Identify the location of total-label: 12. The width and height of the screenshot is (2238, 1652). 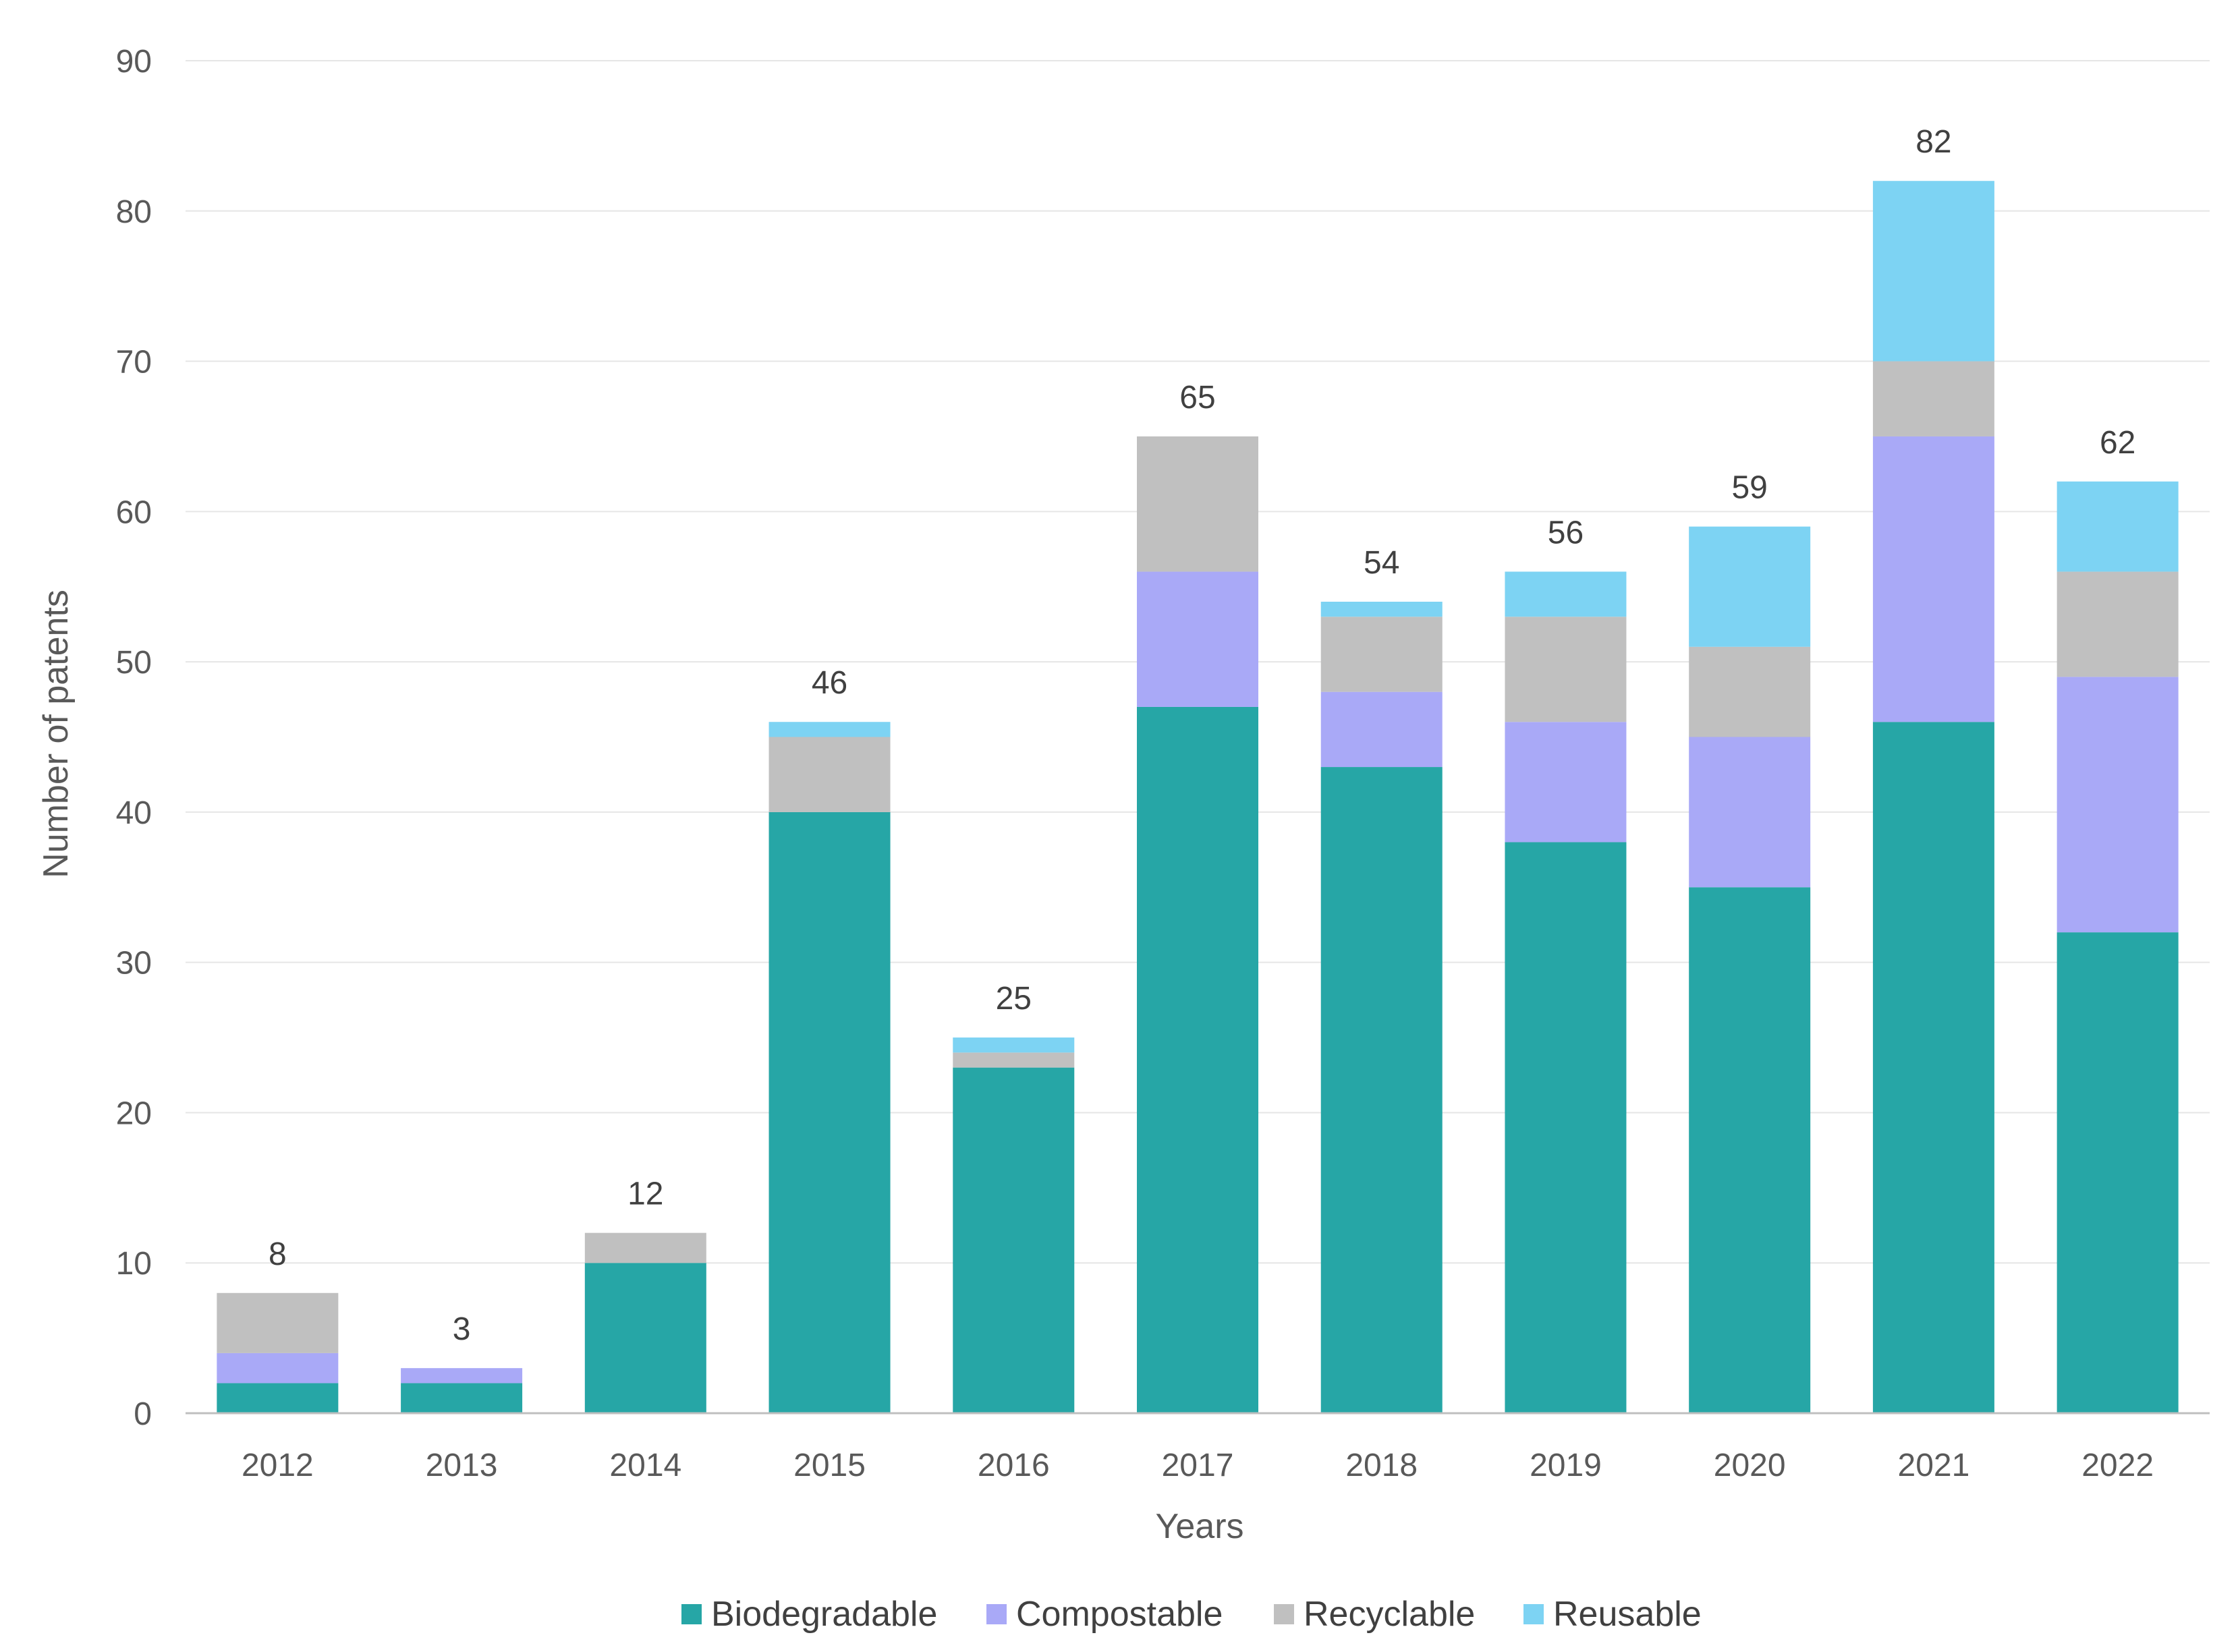
(645, 1194).